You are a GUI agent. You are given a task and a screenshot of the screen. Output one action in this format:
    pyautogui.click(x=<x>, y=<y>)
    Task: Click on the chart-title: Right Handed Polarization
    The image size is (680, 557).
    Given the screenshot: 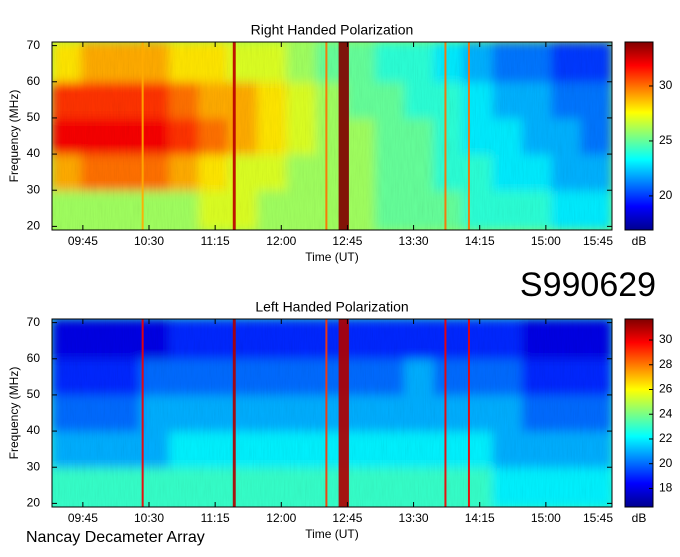 What is the action you would take?
    pyautogui.click(x=332, y=30)
    